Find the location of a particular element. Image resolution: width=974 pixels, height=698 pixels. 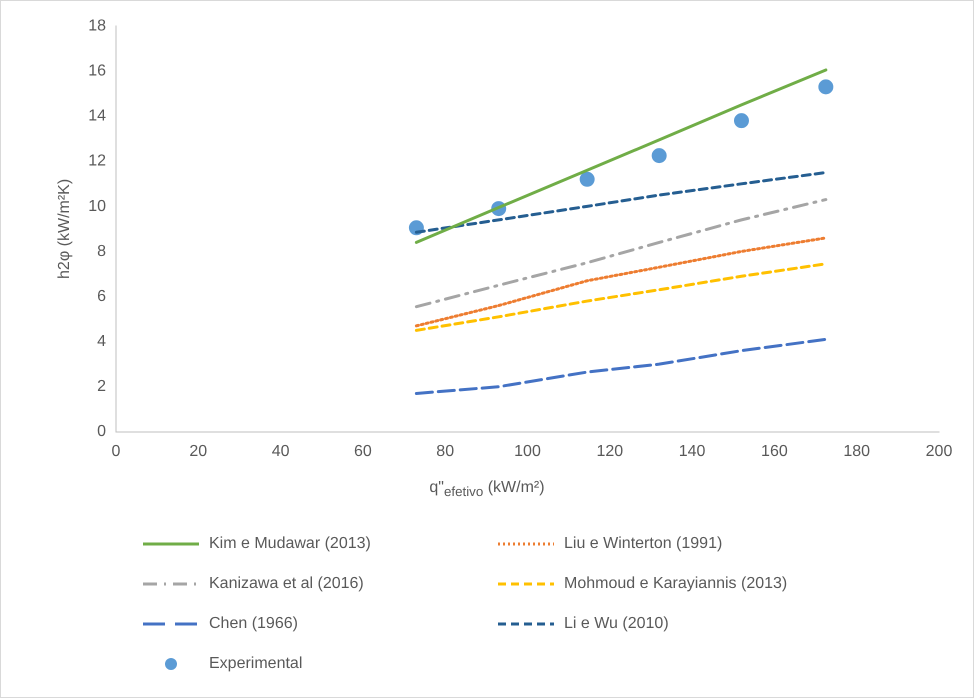

x-tick-label: 200 is located at coordinates (939, 451).